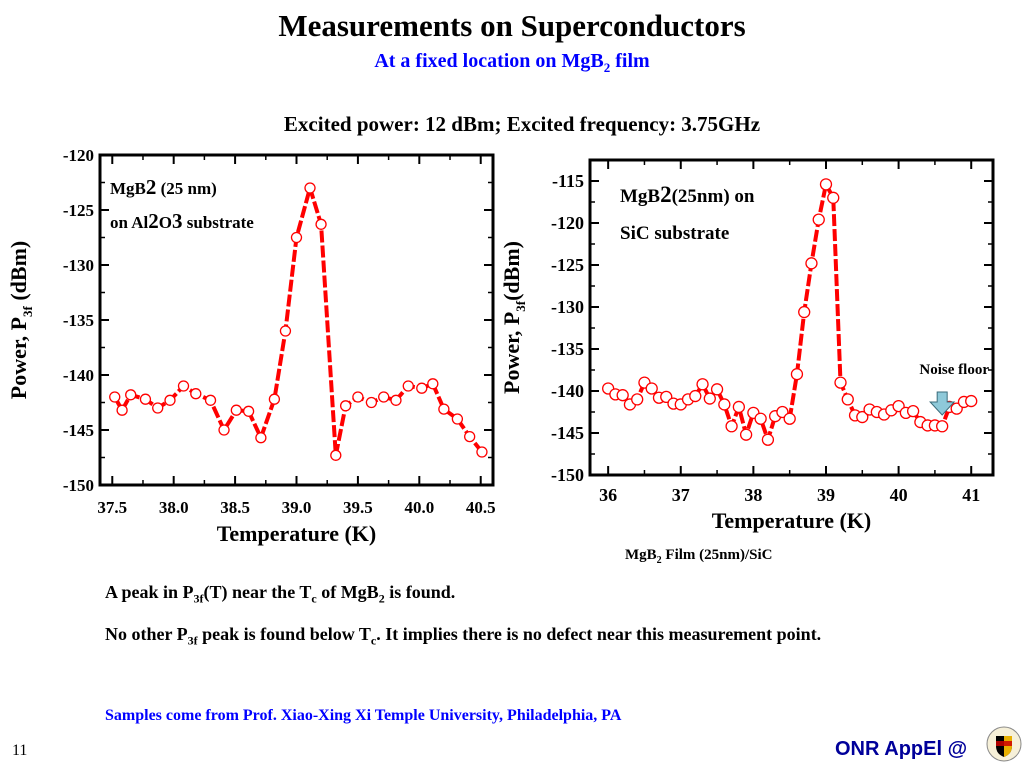  I want to click on finding-2-part: No other P, so click(146, 634).